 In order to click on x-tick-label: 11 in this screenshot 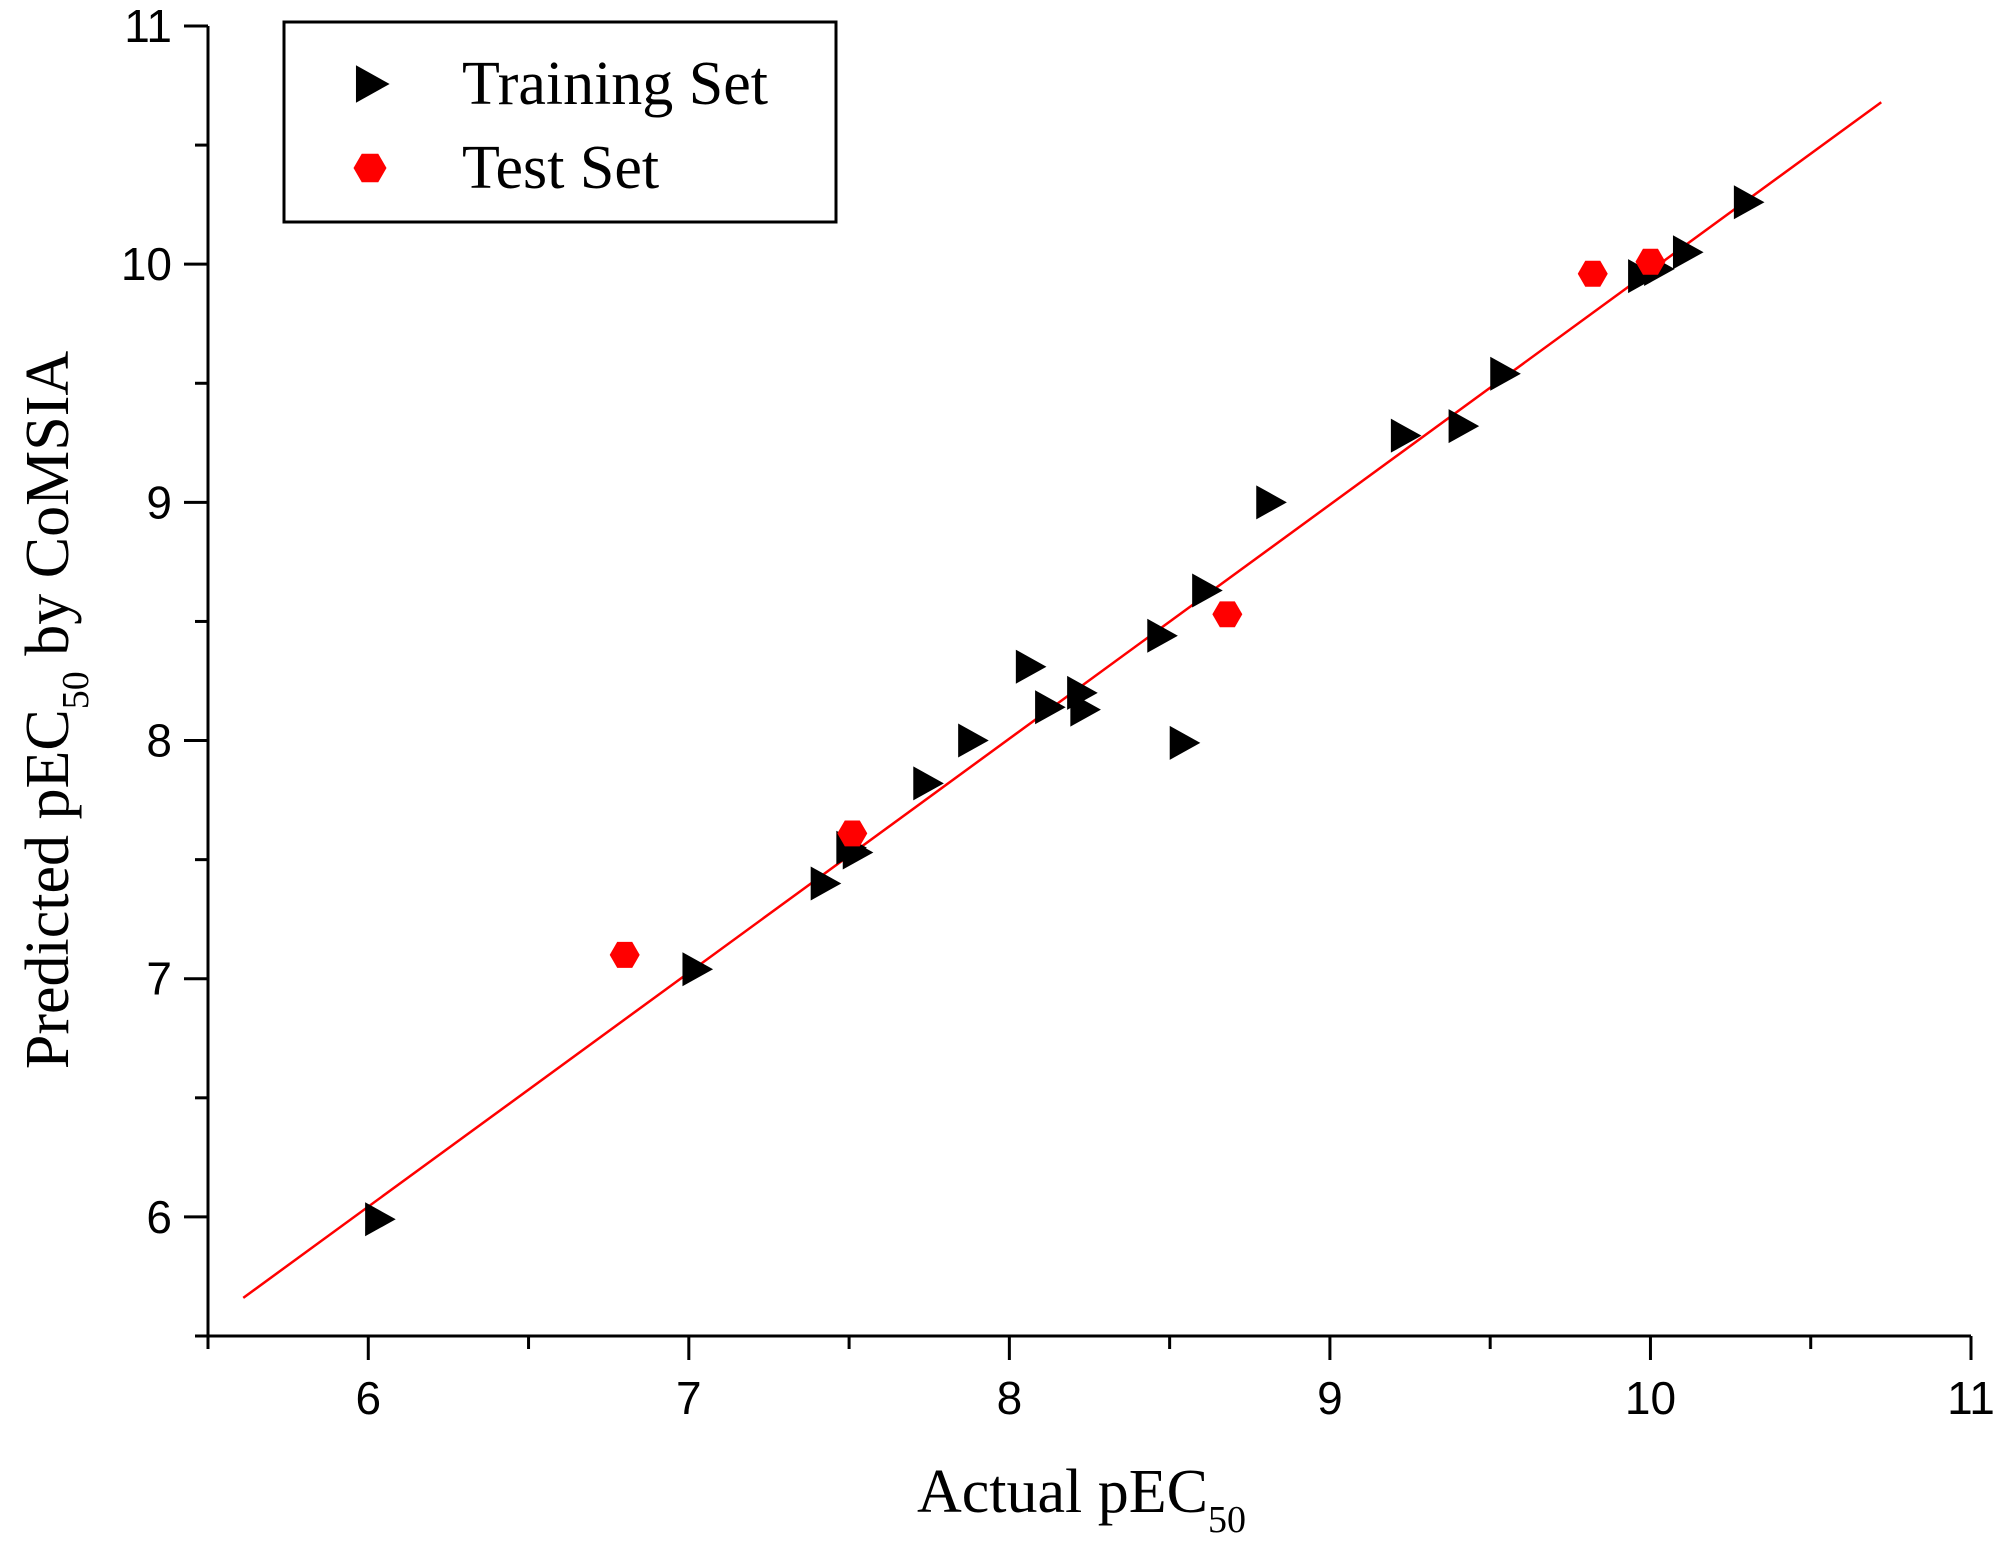, I will do `click(1971, 1398)`.